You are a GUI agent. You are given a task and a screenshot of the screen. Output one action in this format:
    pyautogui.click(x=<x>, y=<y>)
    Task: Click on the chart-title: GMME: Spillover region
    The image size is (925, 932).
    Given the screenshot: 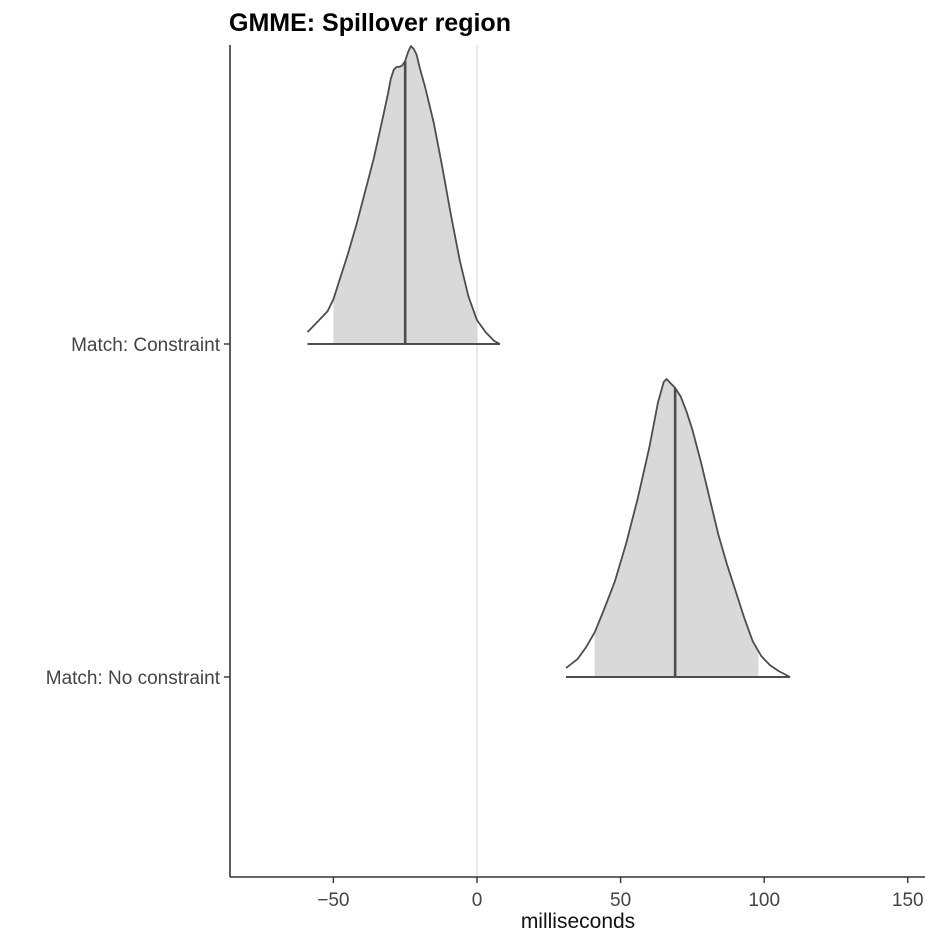 What is the action you would take?
    pyautogui.click(x=370, y=23)
    